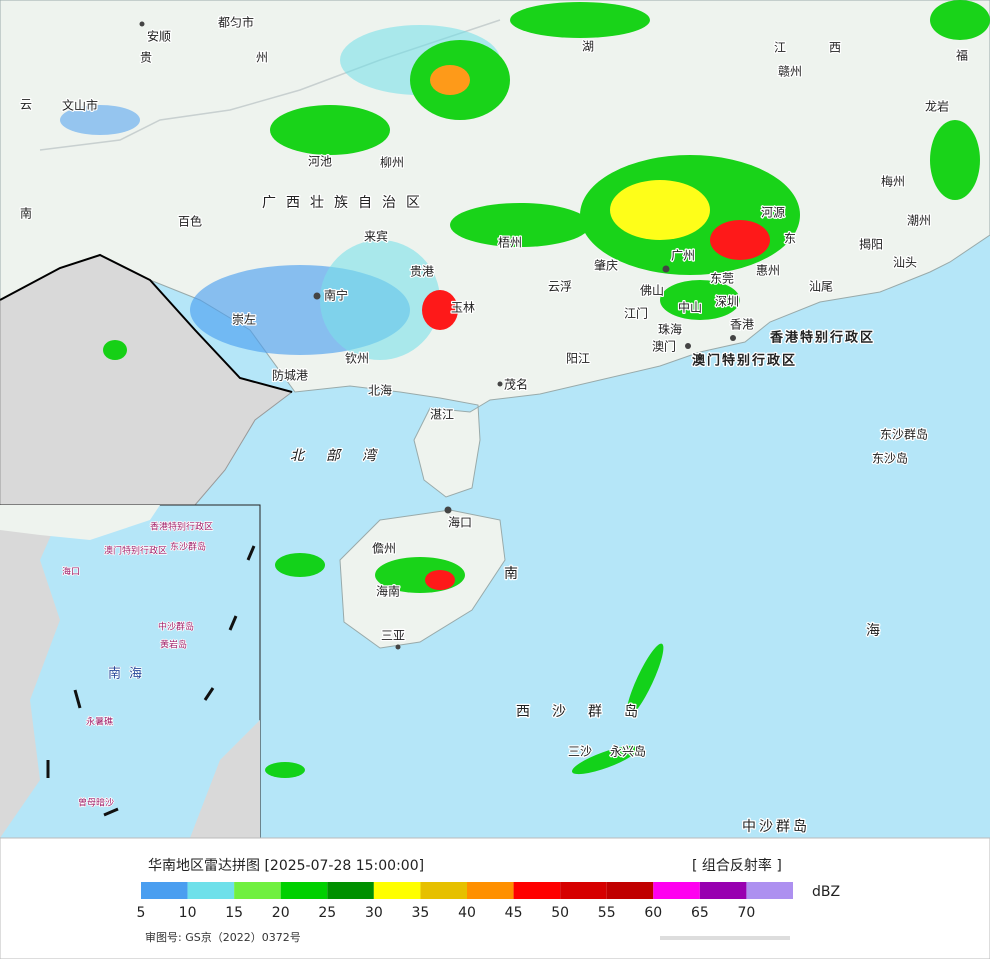  Describe the element at coordinates (607, 913) in the screenshot. I see `legend-tick-label: 55` at that location.